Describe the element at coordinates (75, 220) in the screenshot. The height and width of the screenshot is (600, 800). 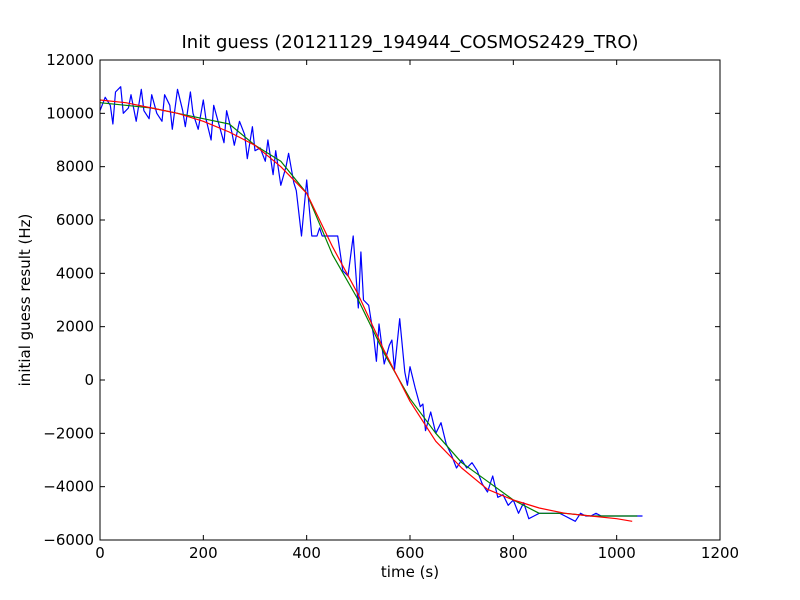
I see `y-tick-label: 6000` at that location.